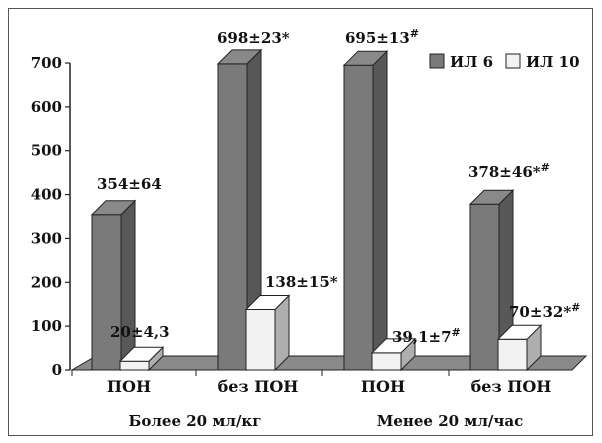  Describe the element at coordinates (553, 62) in the screenshot. I see `legend-label: ИЛ 10` at that location.